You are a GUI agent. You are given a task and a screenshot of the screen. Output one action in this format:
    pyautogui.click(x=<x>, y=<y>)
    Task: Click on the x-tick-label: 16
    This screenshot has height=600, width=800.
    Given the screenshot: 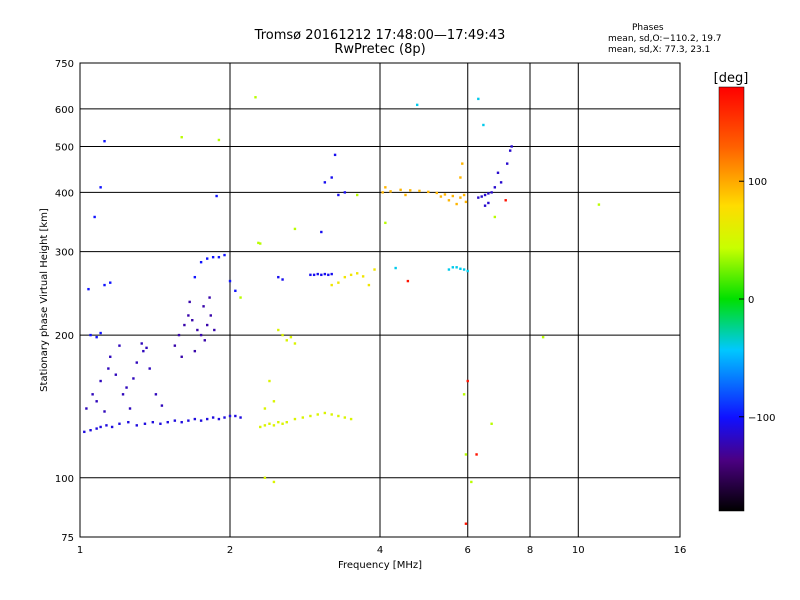 What is the action you would take?
    pyautogui.click(x=680, y=550)
    